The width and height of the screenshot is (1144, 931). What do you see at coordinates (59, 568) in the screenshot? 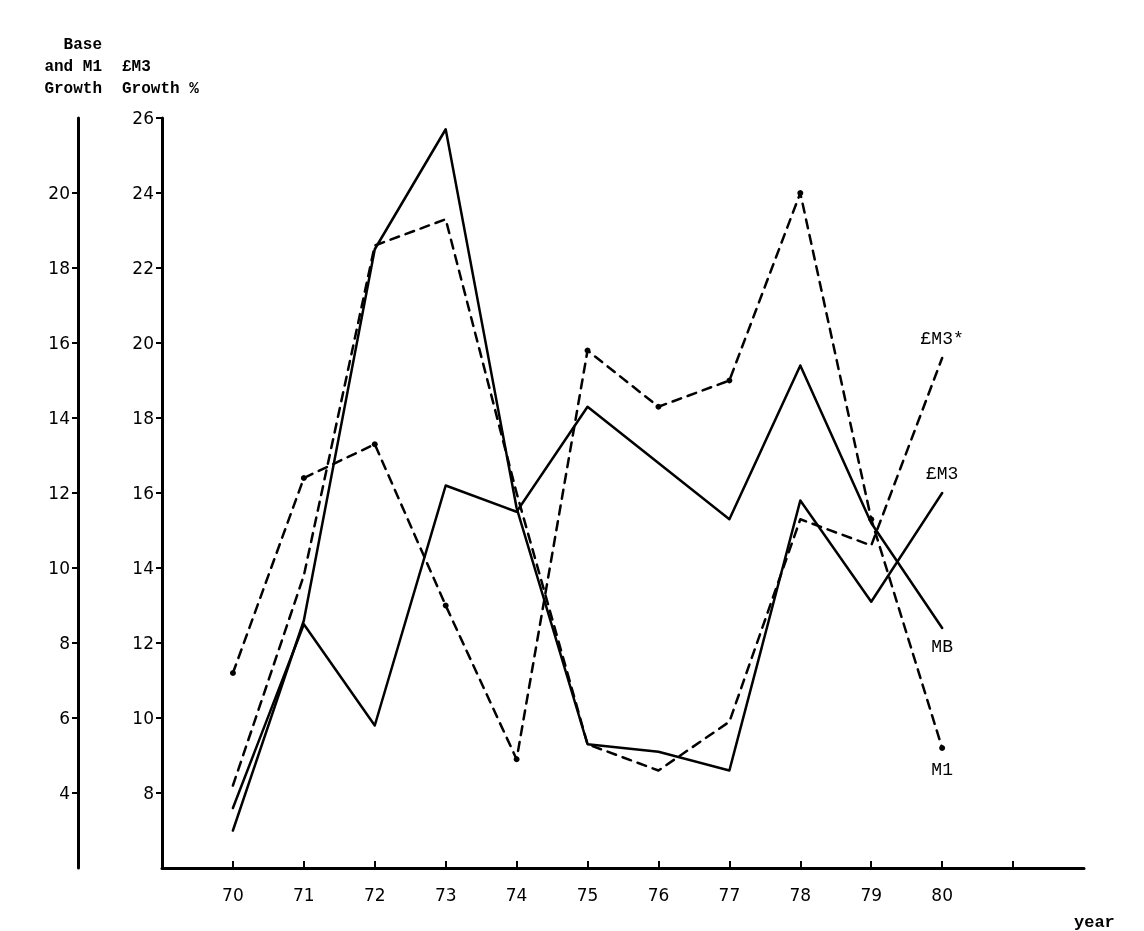
I see `y2-tick-label: 10` at bounding box center [59, 568].